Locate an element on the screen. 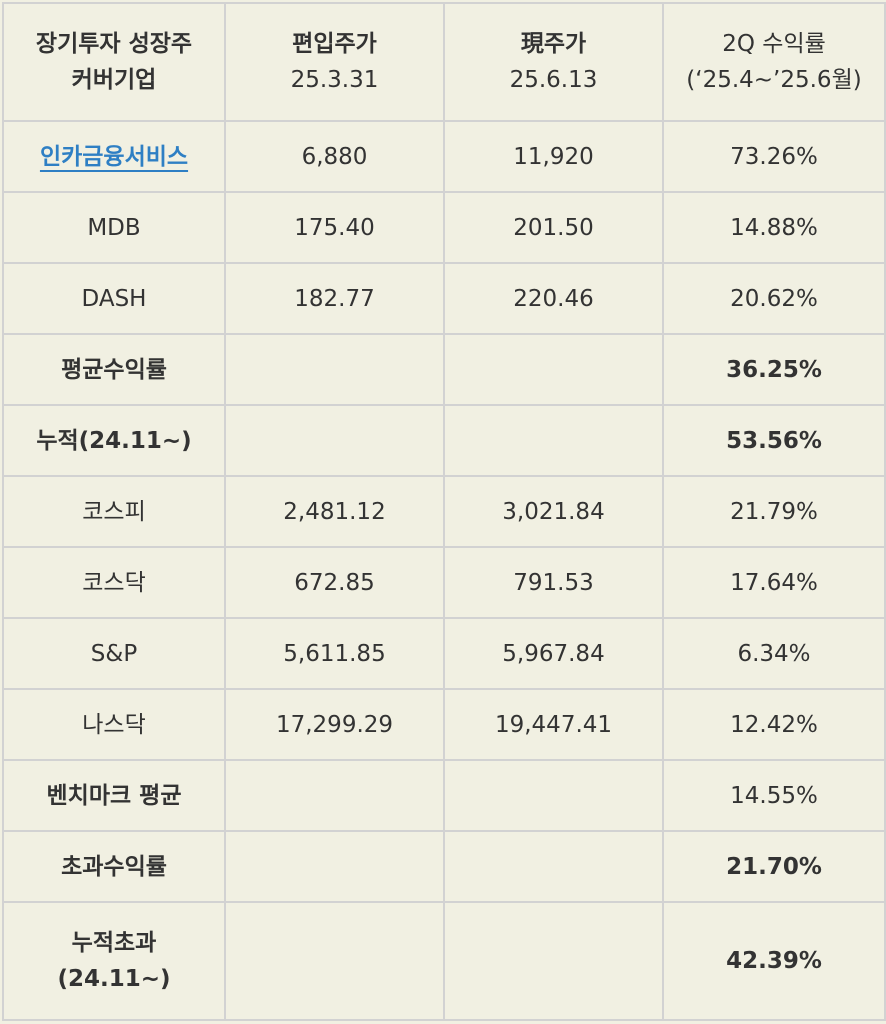 The image size is (886, 1024). row-name-line2: (24.11~) is located at coordinates (114, 979).